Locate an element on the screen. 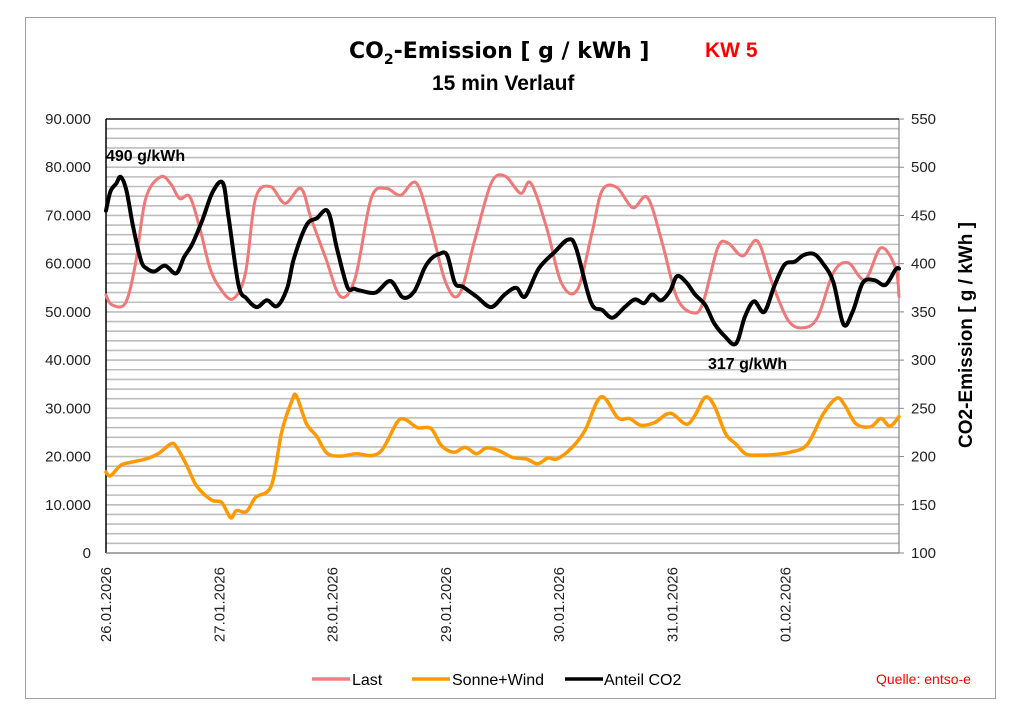 Image resolution: width=1024 pixels, height=724 pixels. legend-label-sonne-wind: Sonne+Wind is located at coordinates (498, 680).